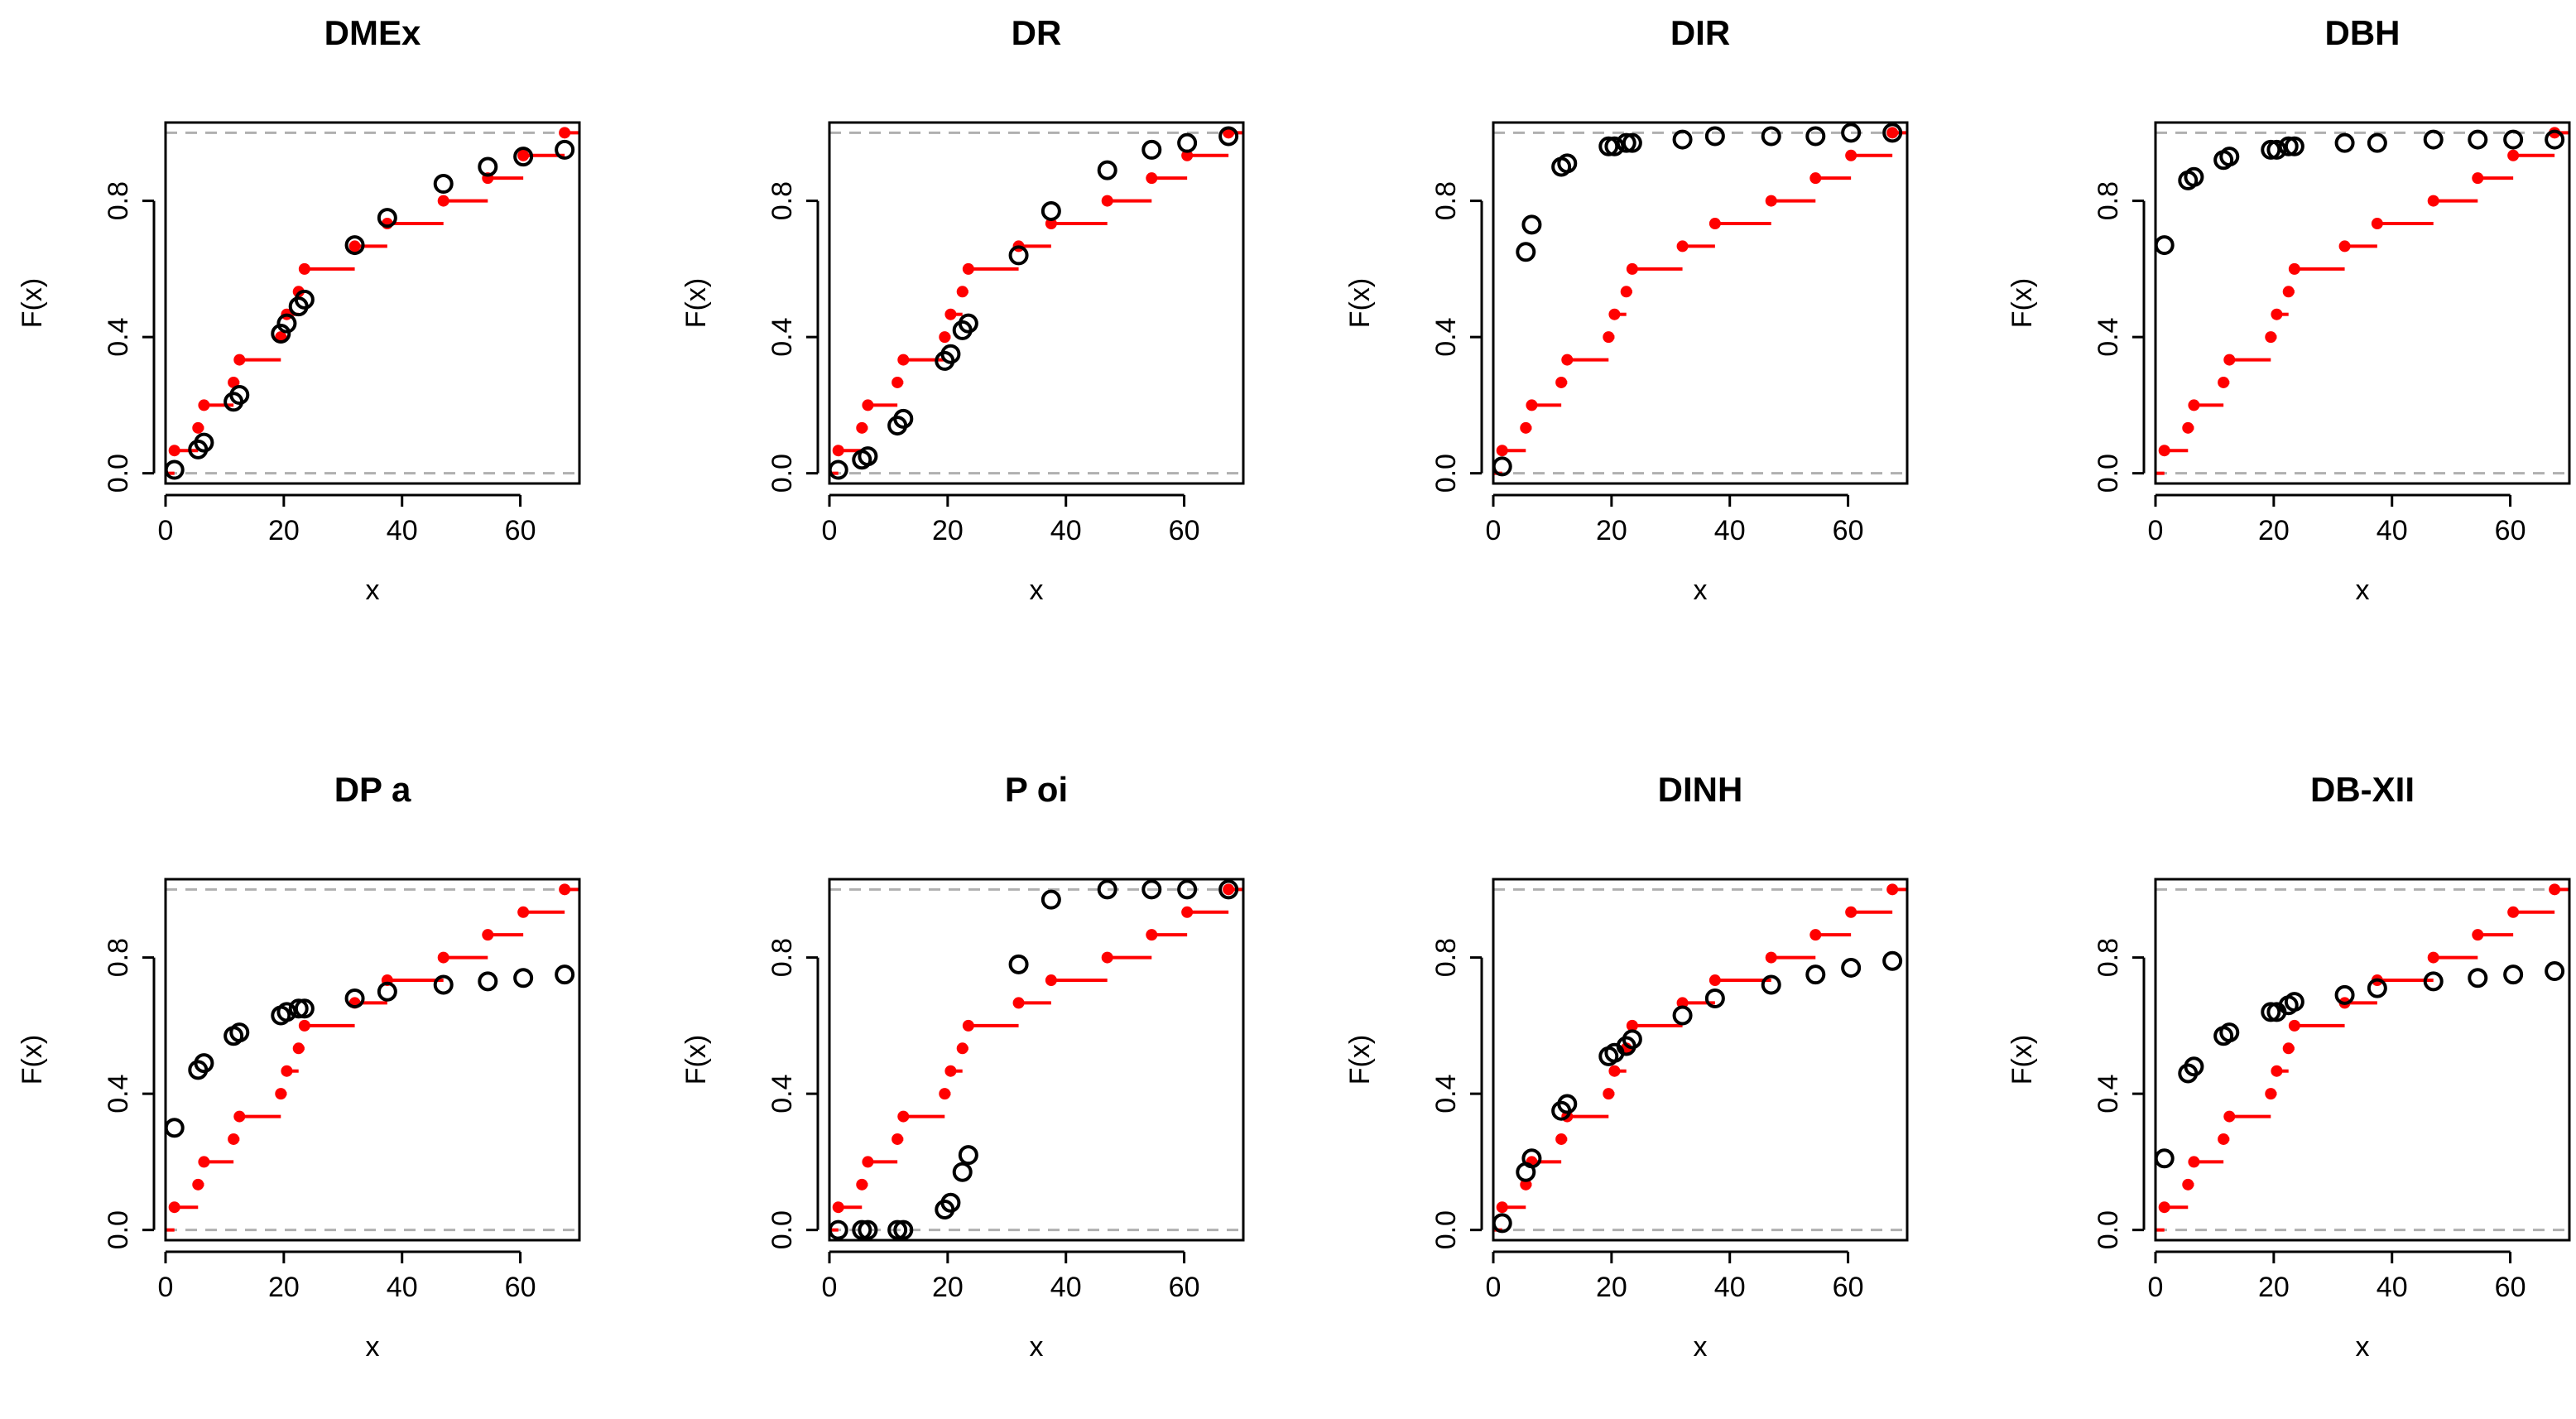 The image size is (2576, 1419). Describe the element at coordinates (2363, 32) in the screenshot. I see `panel-title: DBH` at that location.